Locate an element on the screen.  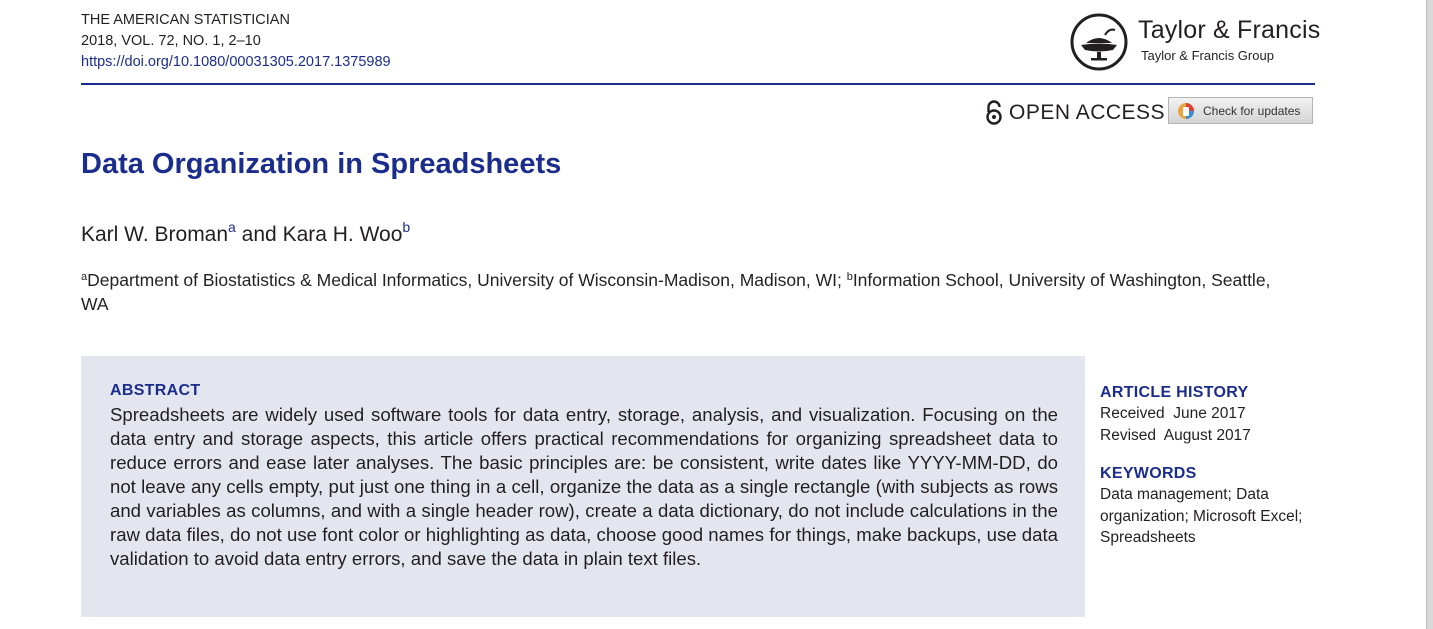
keywords-line: organization; Microsoft Excel; is located at coordinates (1201, 516).